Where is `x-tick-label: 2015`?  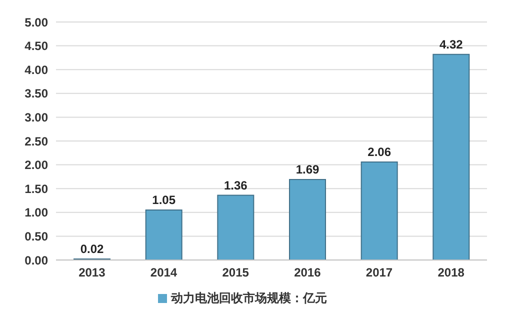
x-tick-label: 2015 is located at coordinates (236, 273).